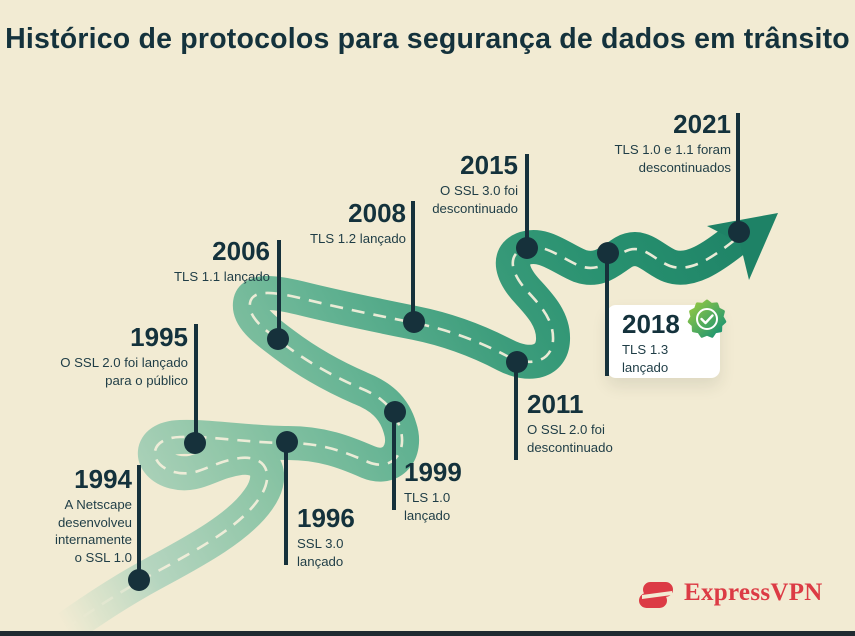  I want to click on timeline-dot-2018, so click(608, 253).